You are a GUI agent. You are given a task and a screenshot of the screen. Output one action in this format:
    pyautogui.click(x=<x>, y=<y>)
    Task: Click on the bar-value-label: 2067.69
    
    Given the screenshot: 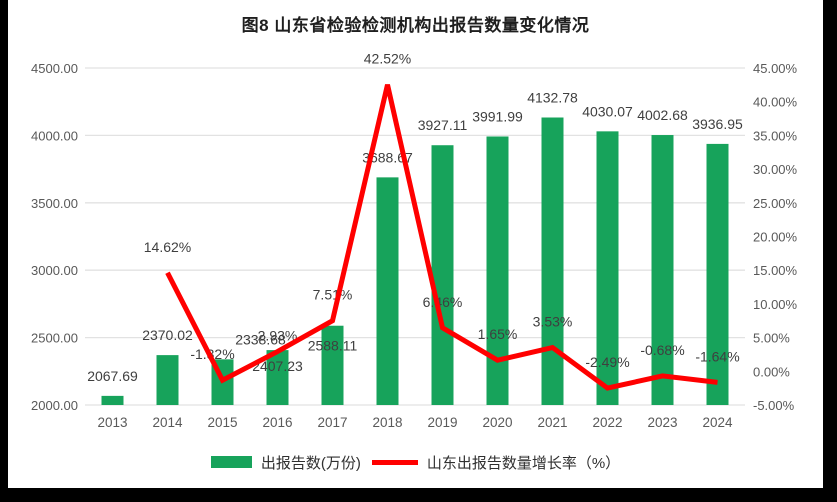 What is the action you would take?
    pyautogui.click(x=112, y=376)
    